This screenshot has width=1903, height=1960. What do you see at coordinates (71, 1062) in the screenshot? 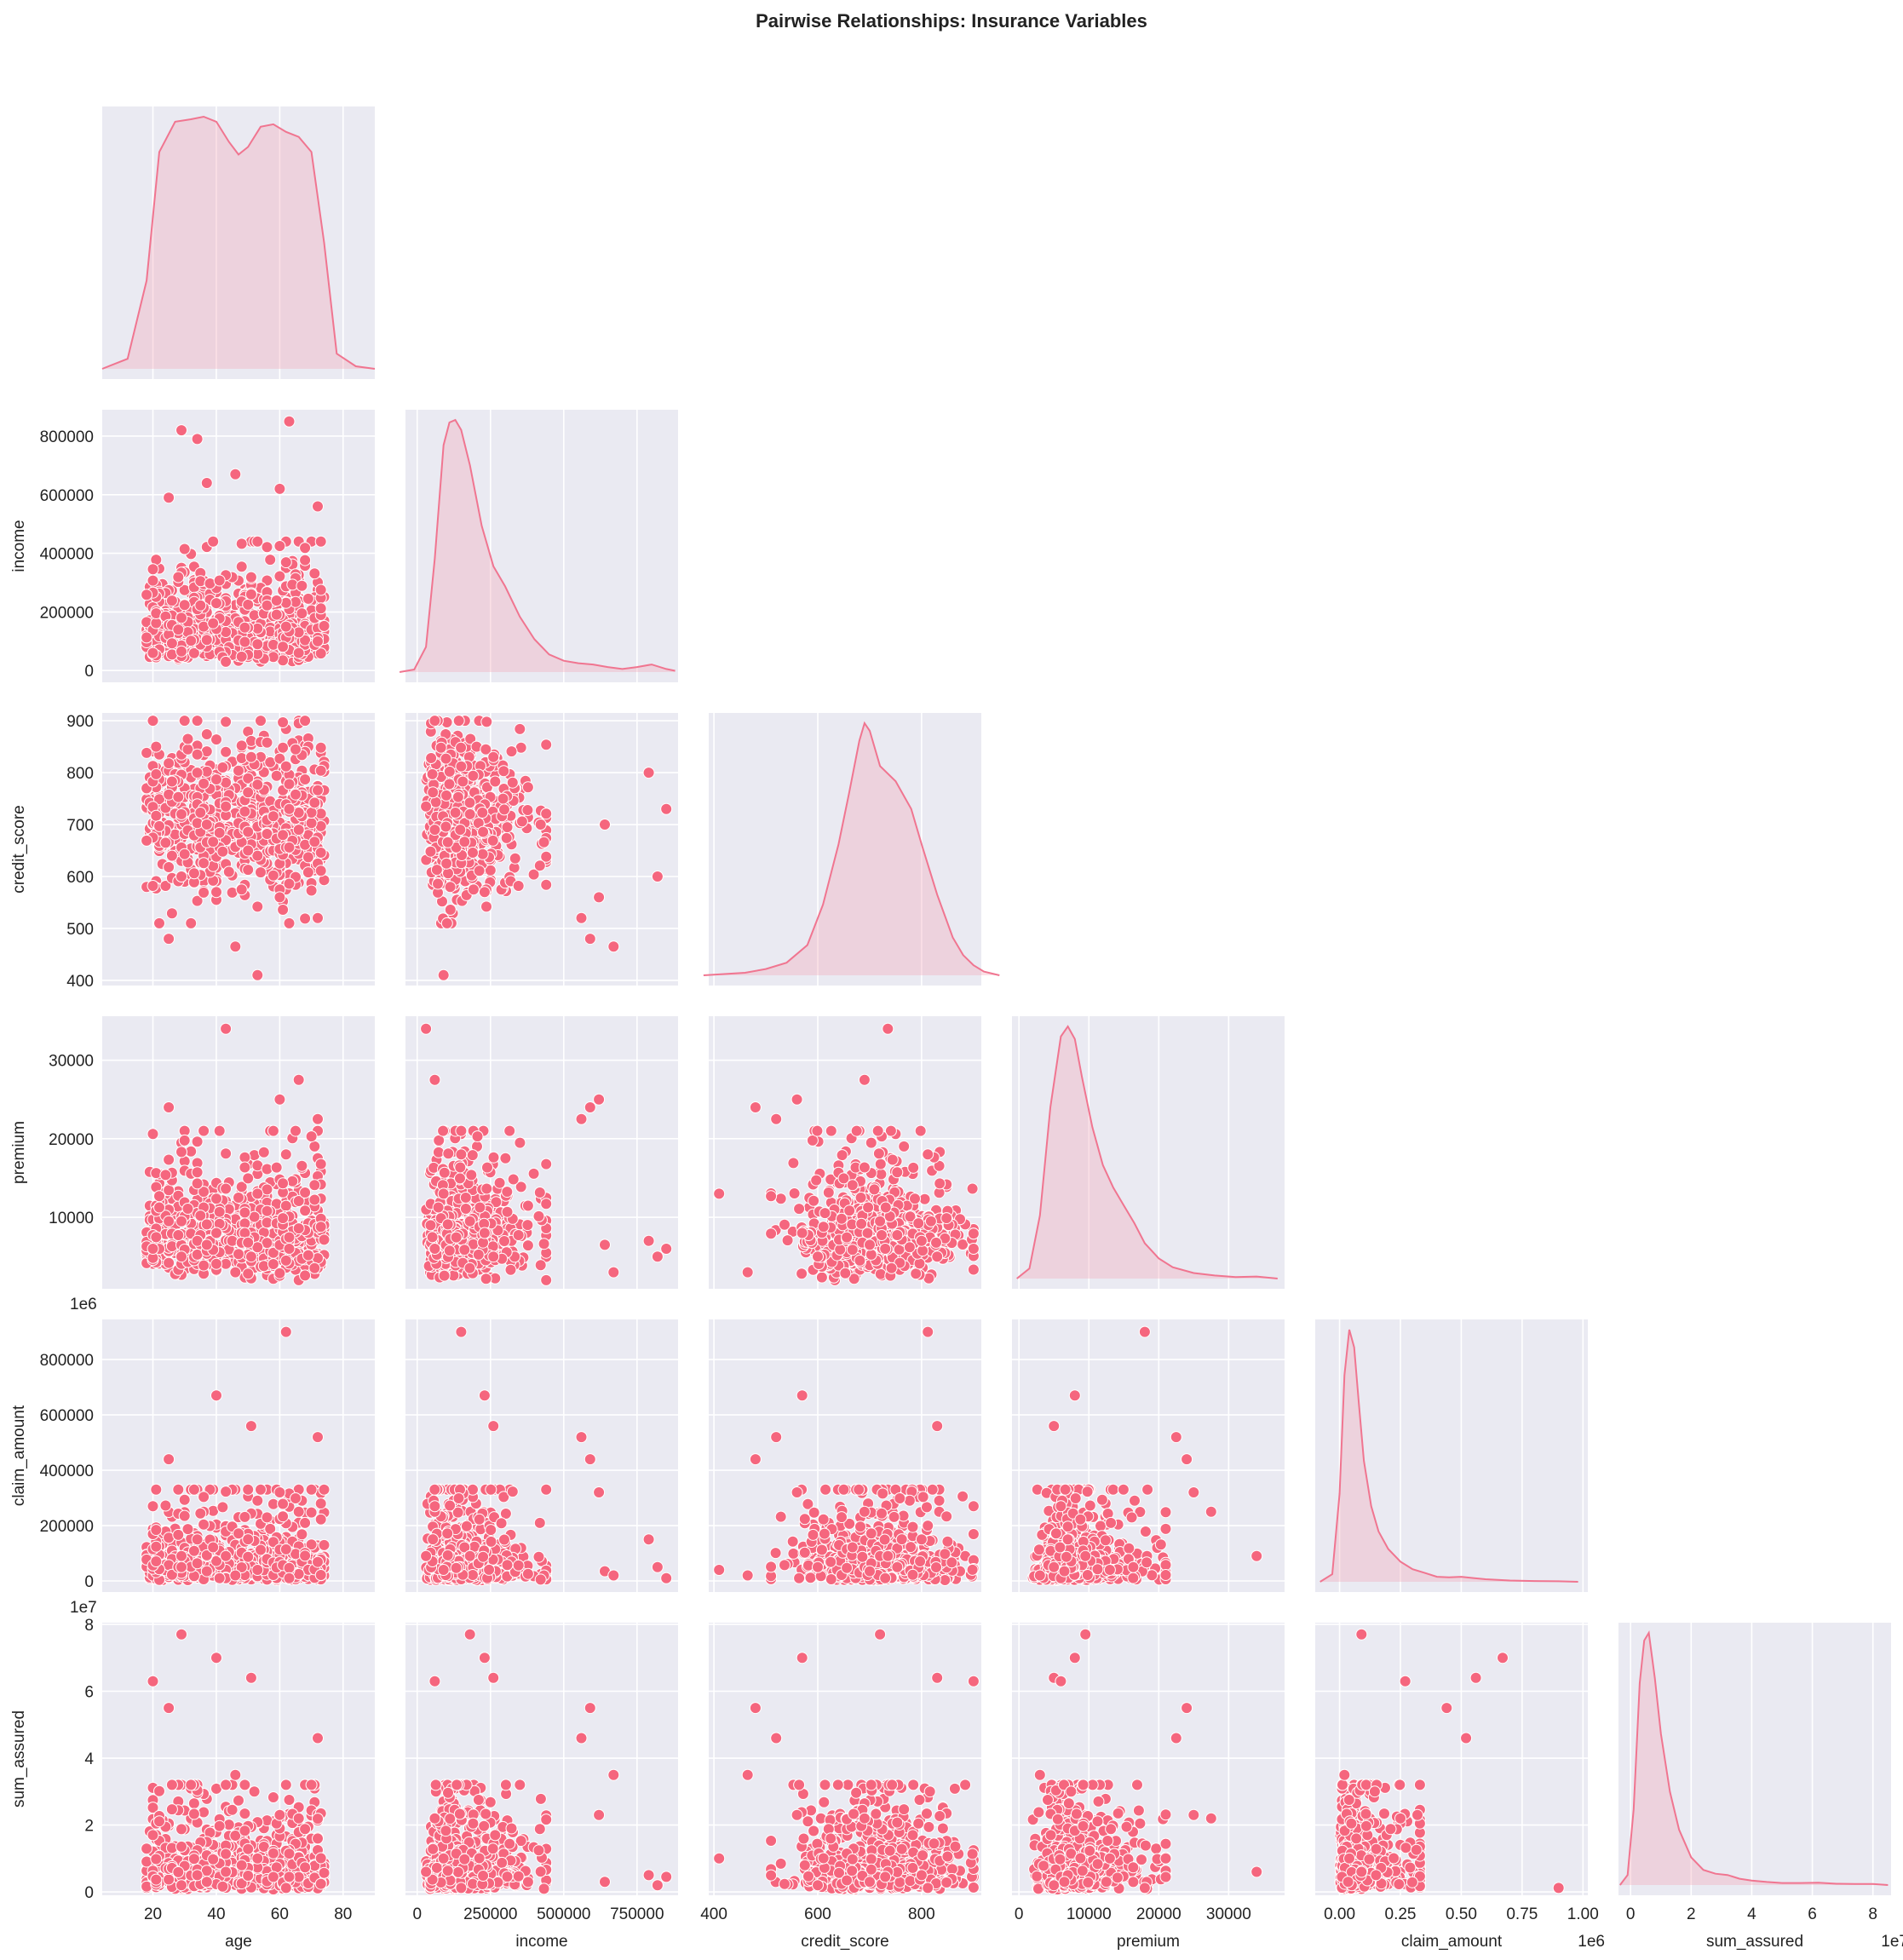
I see `y-tick-label: 30000` at bounding box center [71, 1062].